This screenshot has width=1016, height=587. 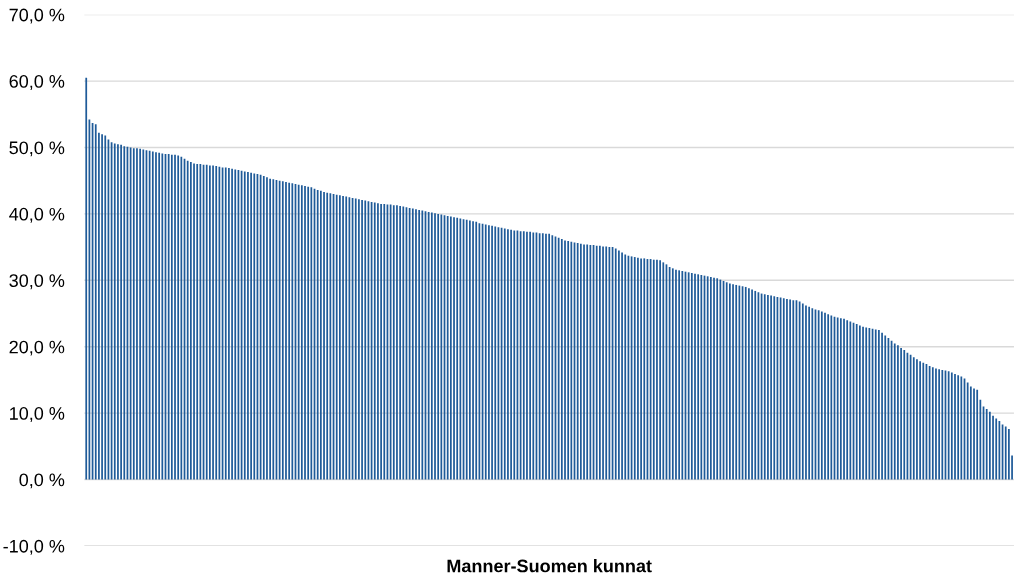 What do you see at coordinates (42, 481) in the screenshot?
I see `y-tick-label: 0,0 %` at bounding box center [42, 481].